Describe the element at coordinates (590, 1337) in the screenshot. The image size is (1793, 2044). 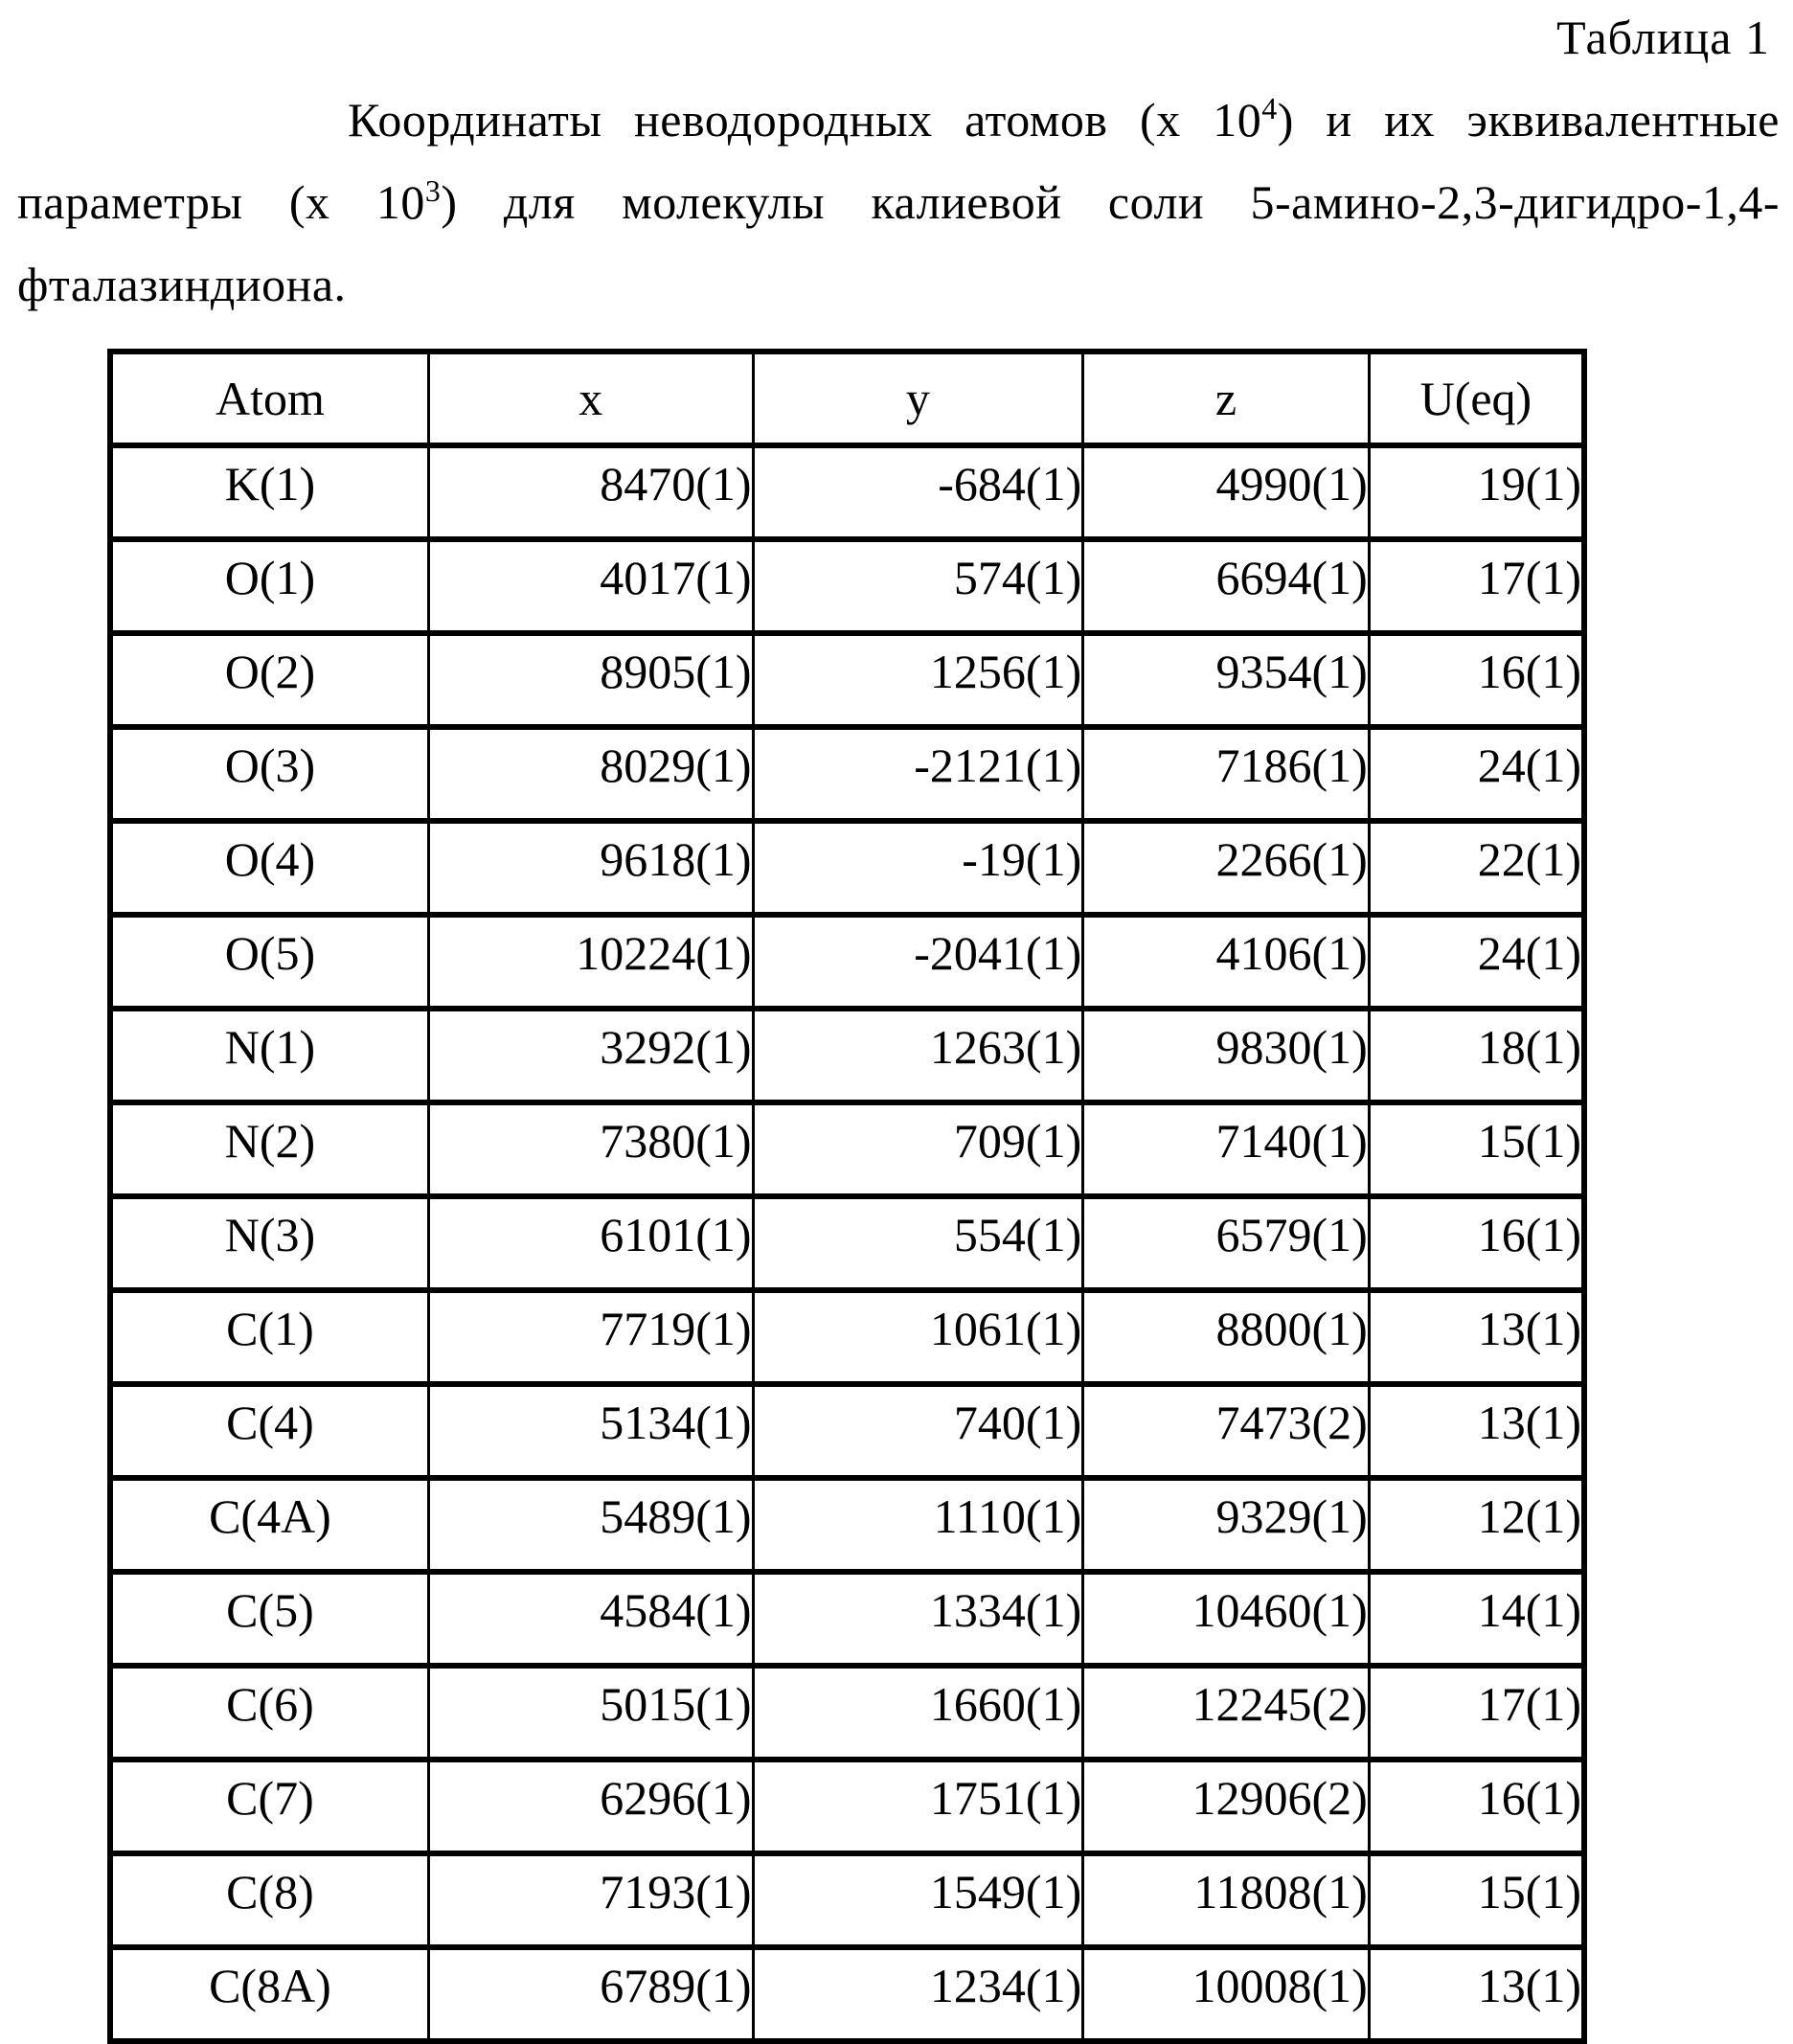
I see `x-cell: 7719(1)` at that location.